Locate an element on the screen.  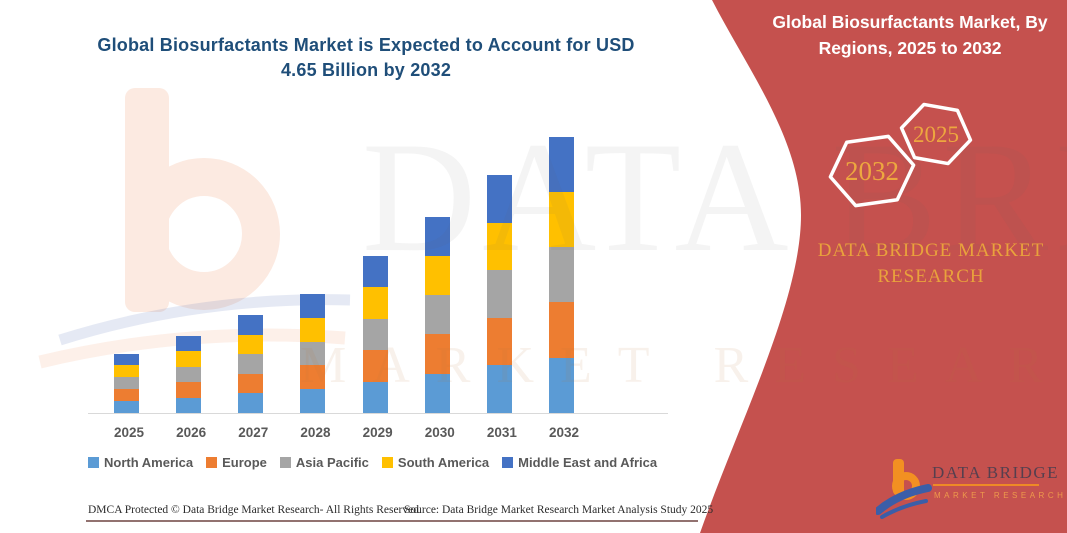
bar-2027-segment-middle-east-and-africa is located at coordinates (251, 325).